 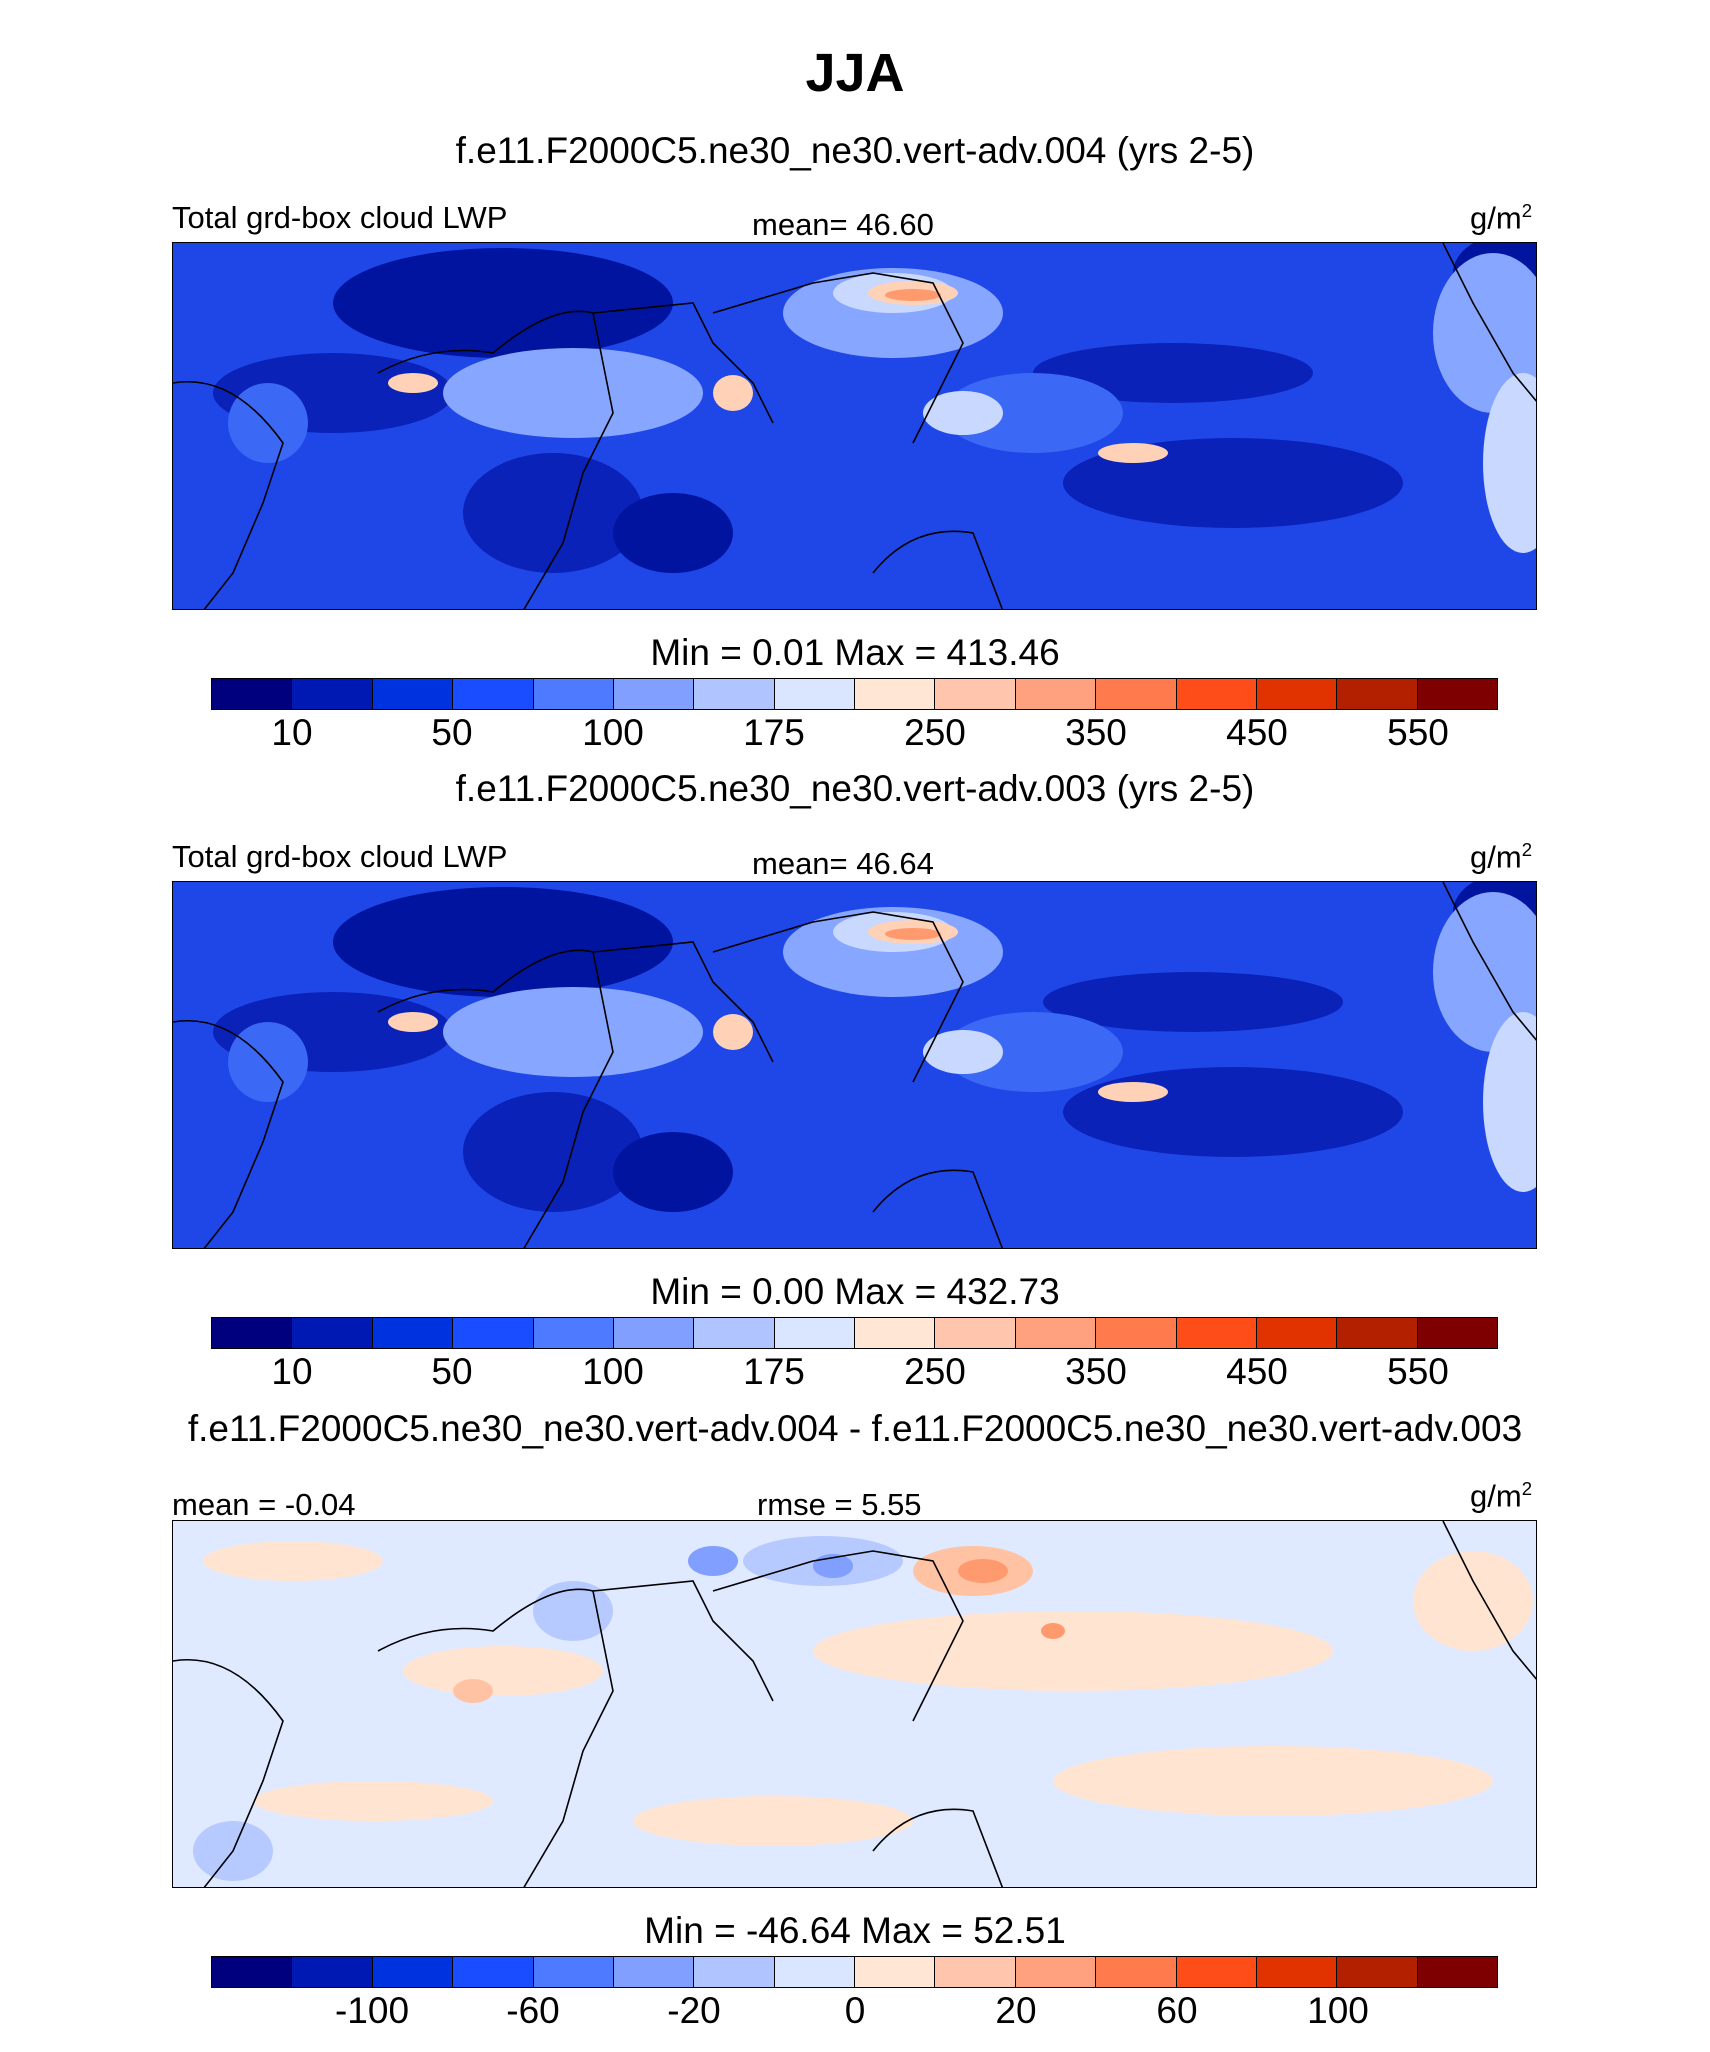 I want to click on panel-1-map, so click(x=854, y=426).